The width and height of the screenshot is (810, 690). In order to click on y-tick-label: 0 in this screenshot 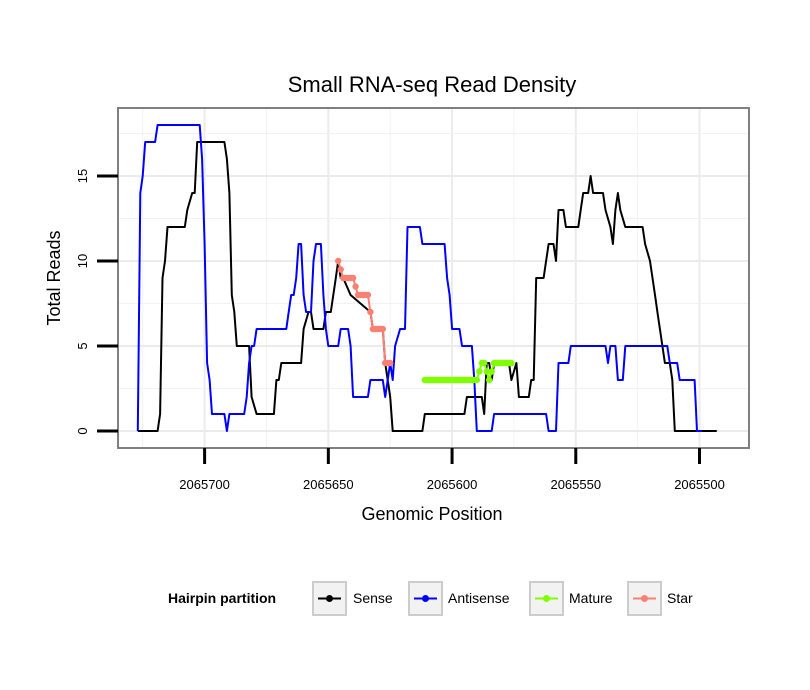, I will do `click(82, 430)`.